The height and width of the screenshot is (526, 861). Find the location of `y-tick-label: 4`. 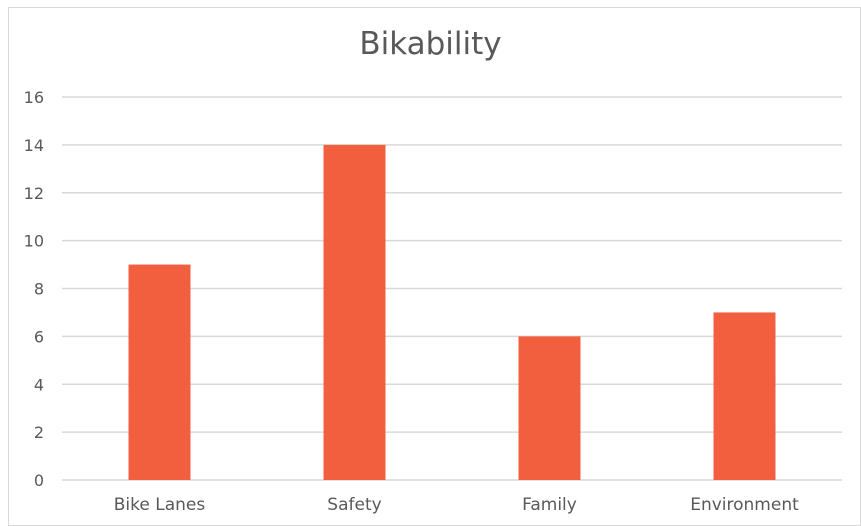

y-tick-label: 4 is located at coordinates (39, 384).